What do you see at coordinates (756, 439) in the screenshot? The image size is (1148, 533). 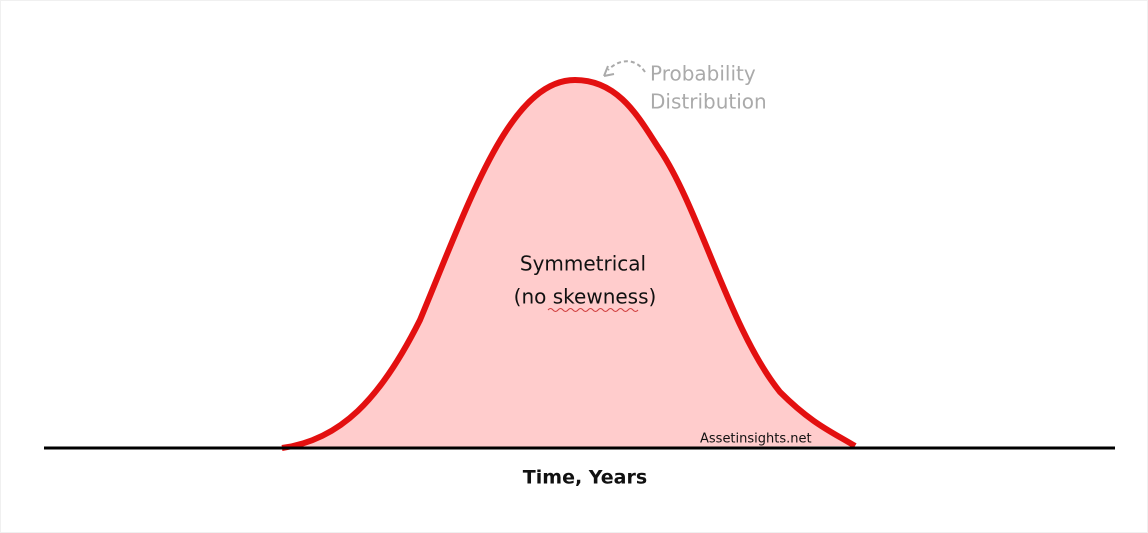 I see `watermark: Assetinsights.net` at bounding box center [756, 439].